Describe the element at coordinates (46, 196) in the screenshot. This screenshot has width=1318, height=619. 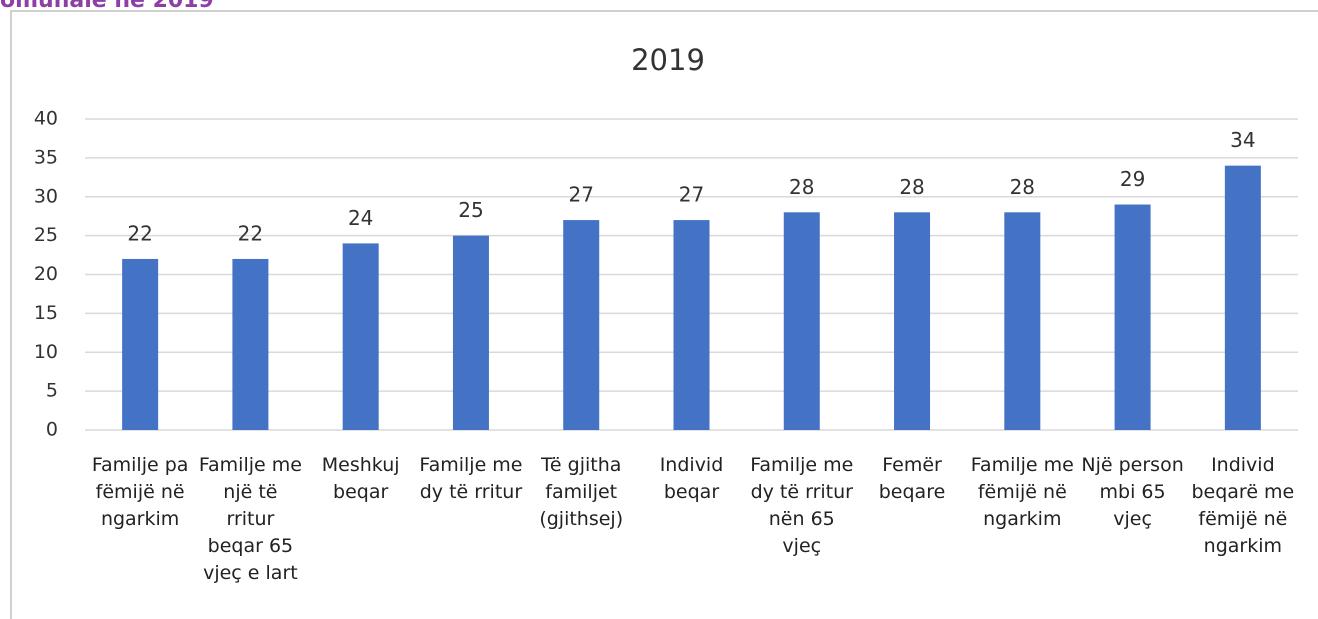
I see `y-tick-label: 30` at that location.